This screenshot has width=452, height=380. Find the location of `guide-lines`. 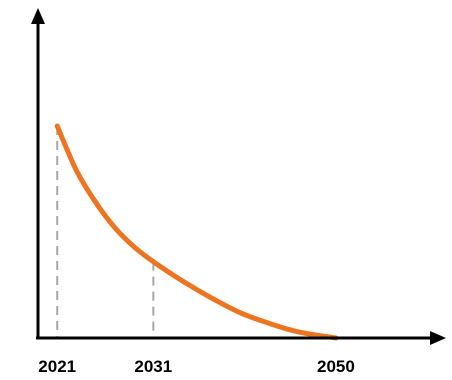

guide-lines is located at coordinates (105, 232).